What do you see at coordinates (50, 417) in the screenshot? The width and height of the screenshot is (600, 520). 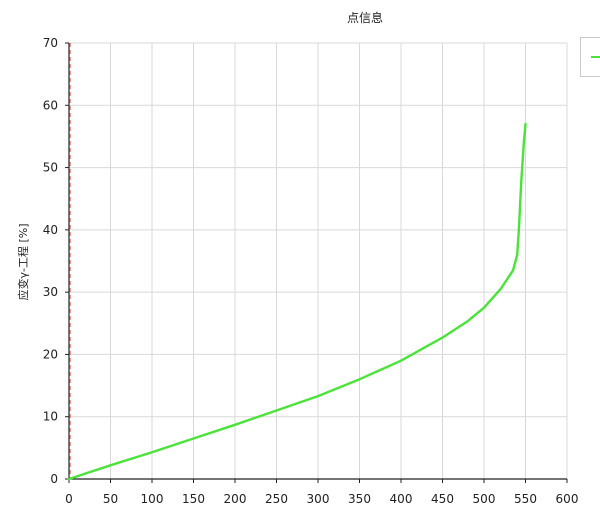 I see `y-tick-label: 10` at bounding box center [50, 417].